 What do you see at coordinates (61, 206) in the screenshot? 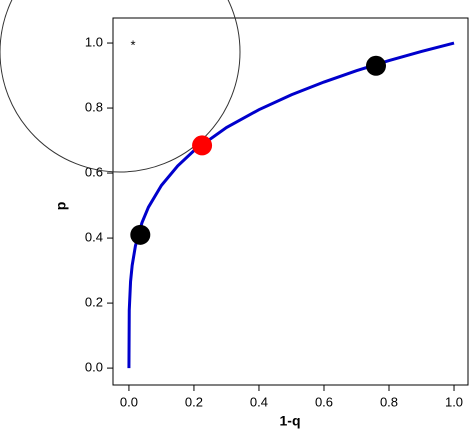
I see `y-axis-title: p` at bounding box center [61, 206].